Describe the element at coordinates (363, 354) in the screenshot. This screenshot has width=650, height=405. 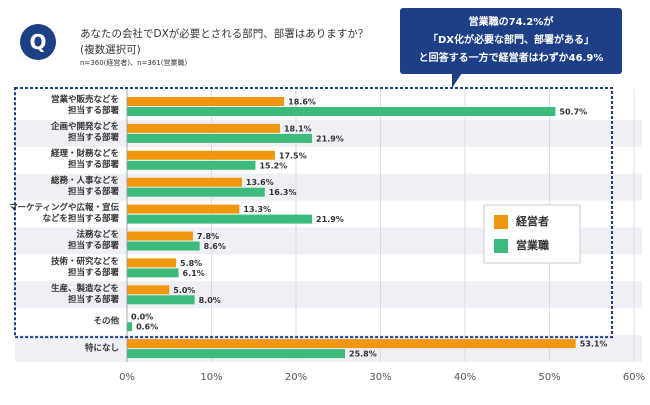
I see `value-label: 25.8%` at that location.